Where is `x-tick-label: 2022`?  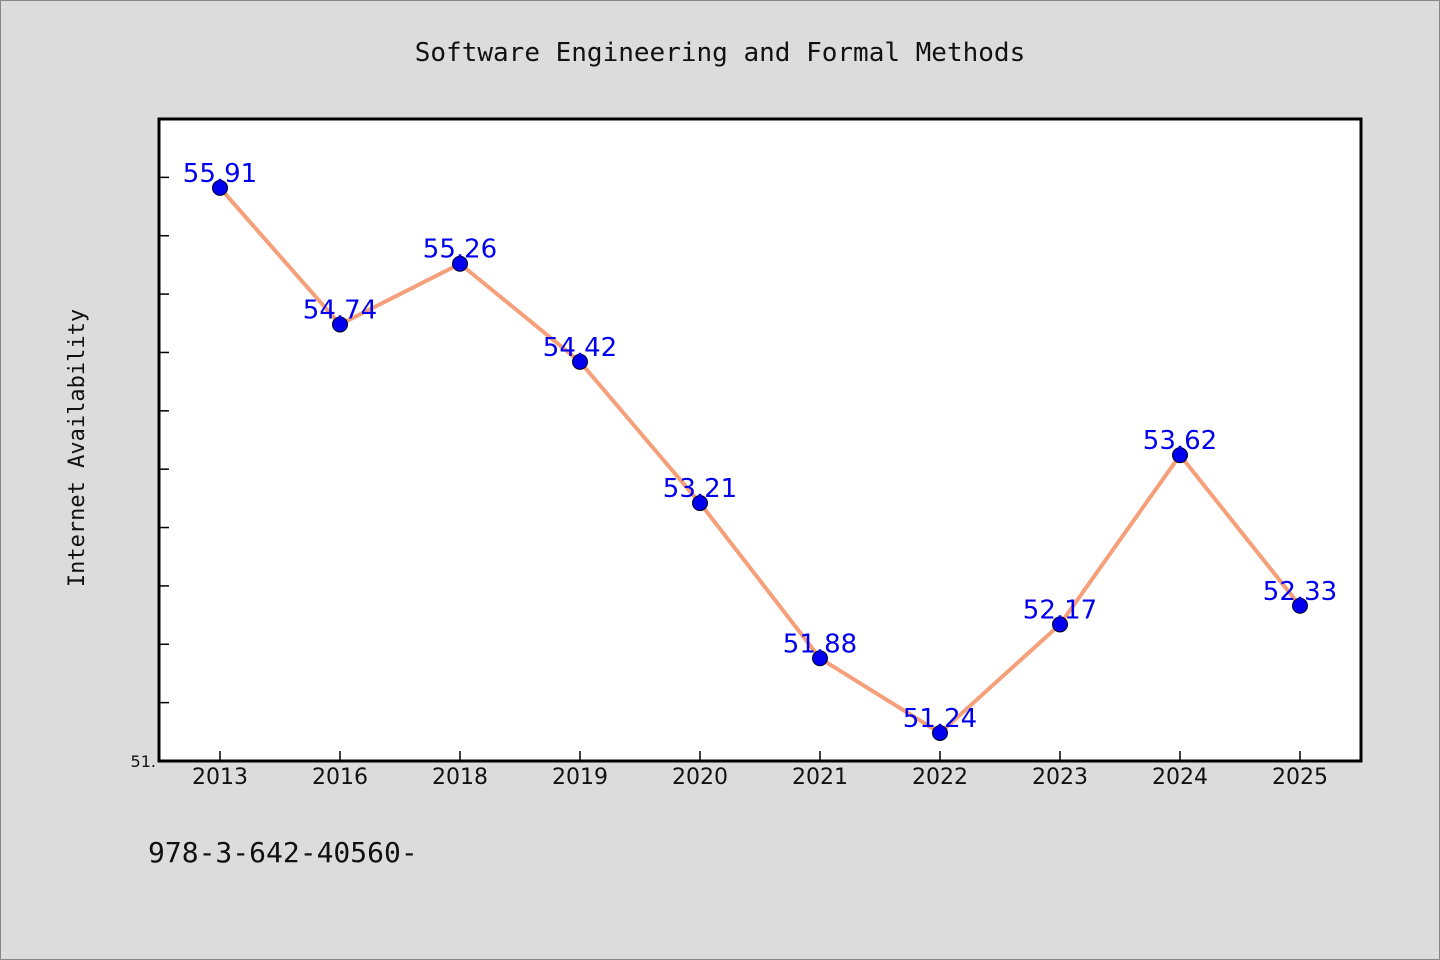 x-tick-label: 2022 is located at coordinates (940, 777).